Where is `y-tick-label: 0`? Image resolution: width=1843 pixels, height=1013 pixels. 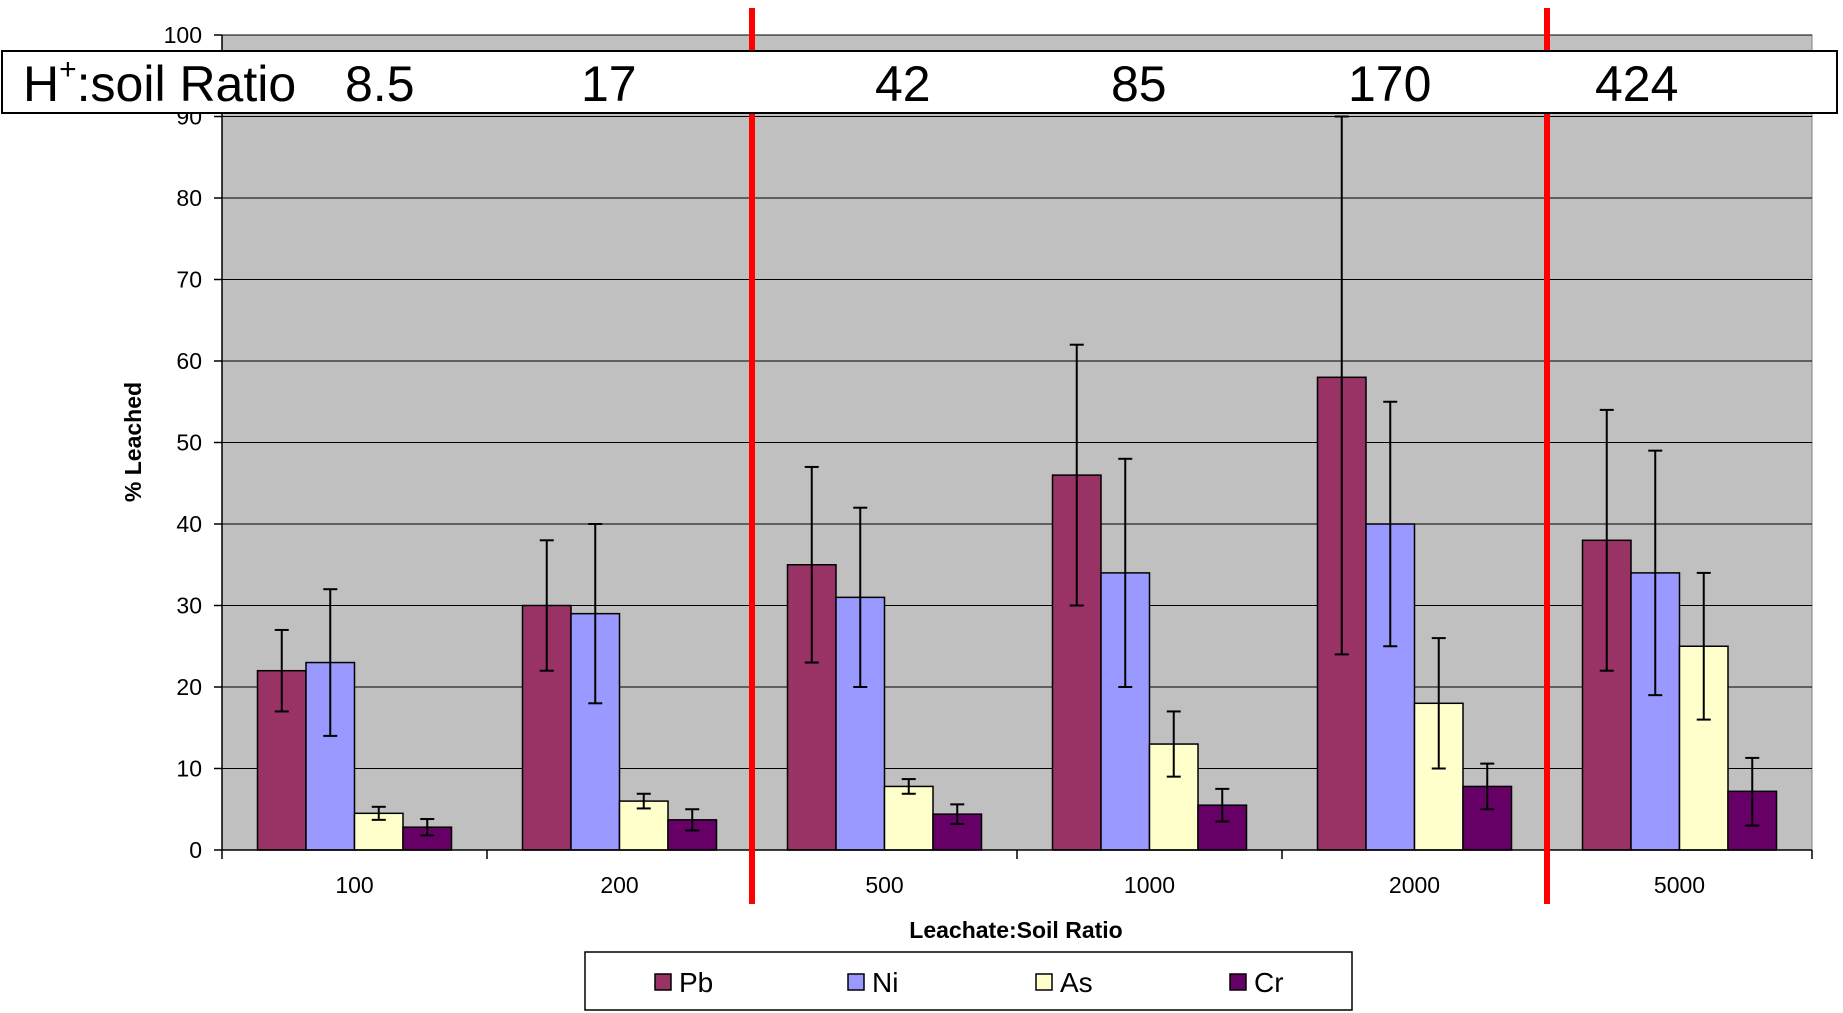 y-tick-label: 0 is located at coordinates (195, 850).